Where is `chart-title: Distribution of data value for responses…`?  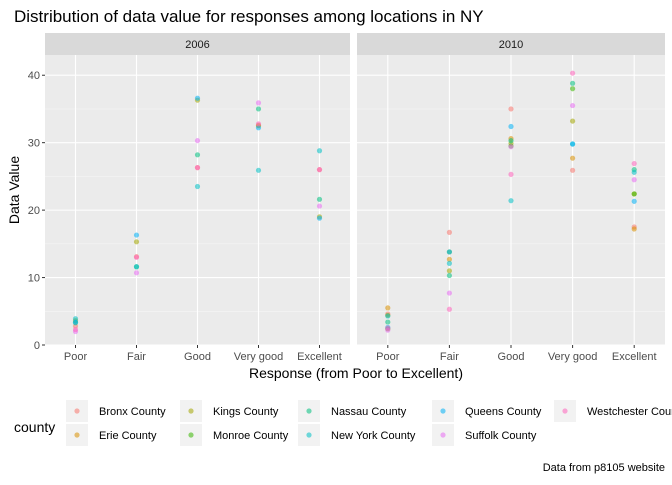 chart-title: Distribution of data value for responses… is located at coordinates (249, 16).